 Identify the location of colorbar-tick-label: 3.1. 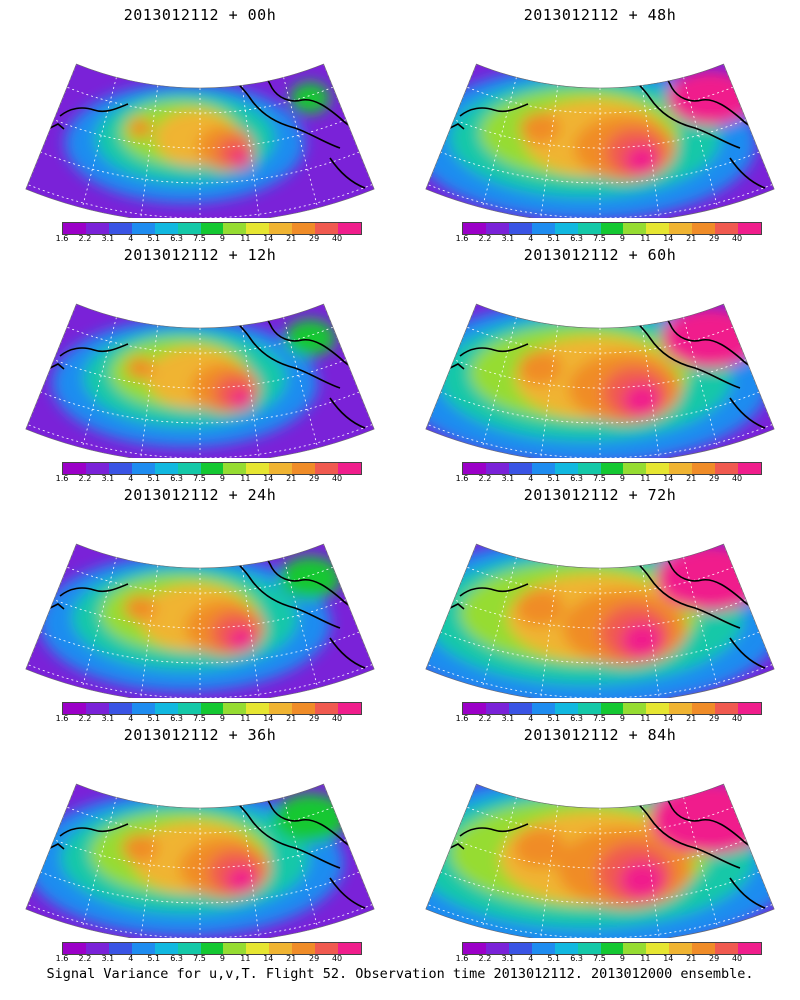
(108, 238).